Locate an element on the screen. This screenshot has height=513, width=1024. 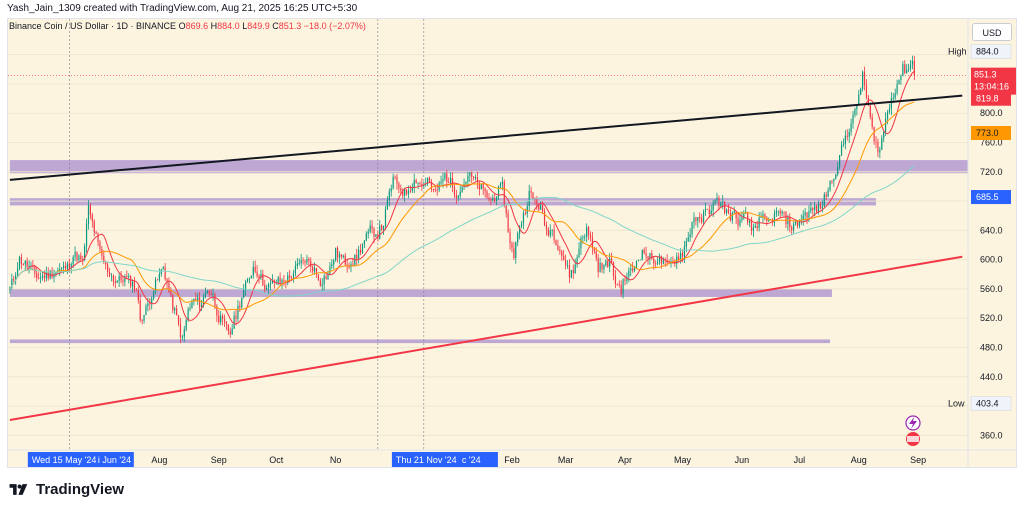
currency-button: USD is located at coordinates (992, 32).